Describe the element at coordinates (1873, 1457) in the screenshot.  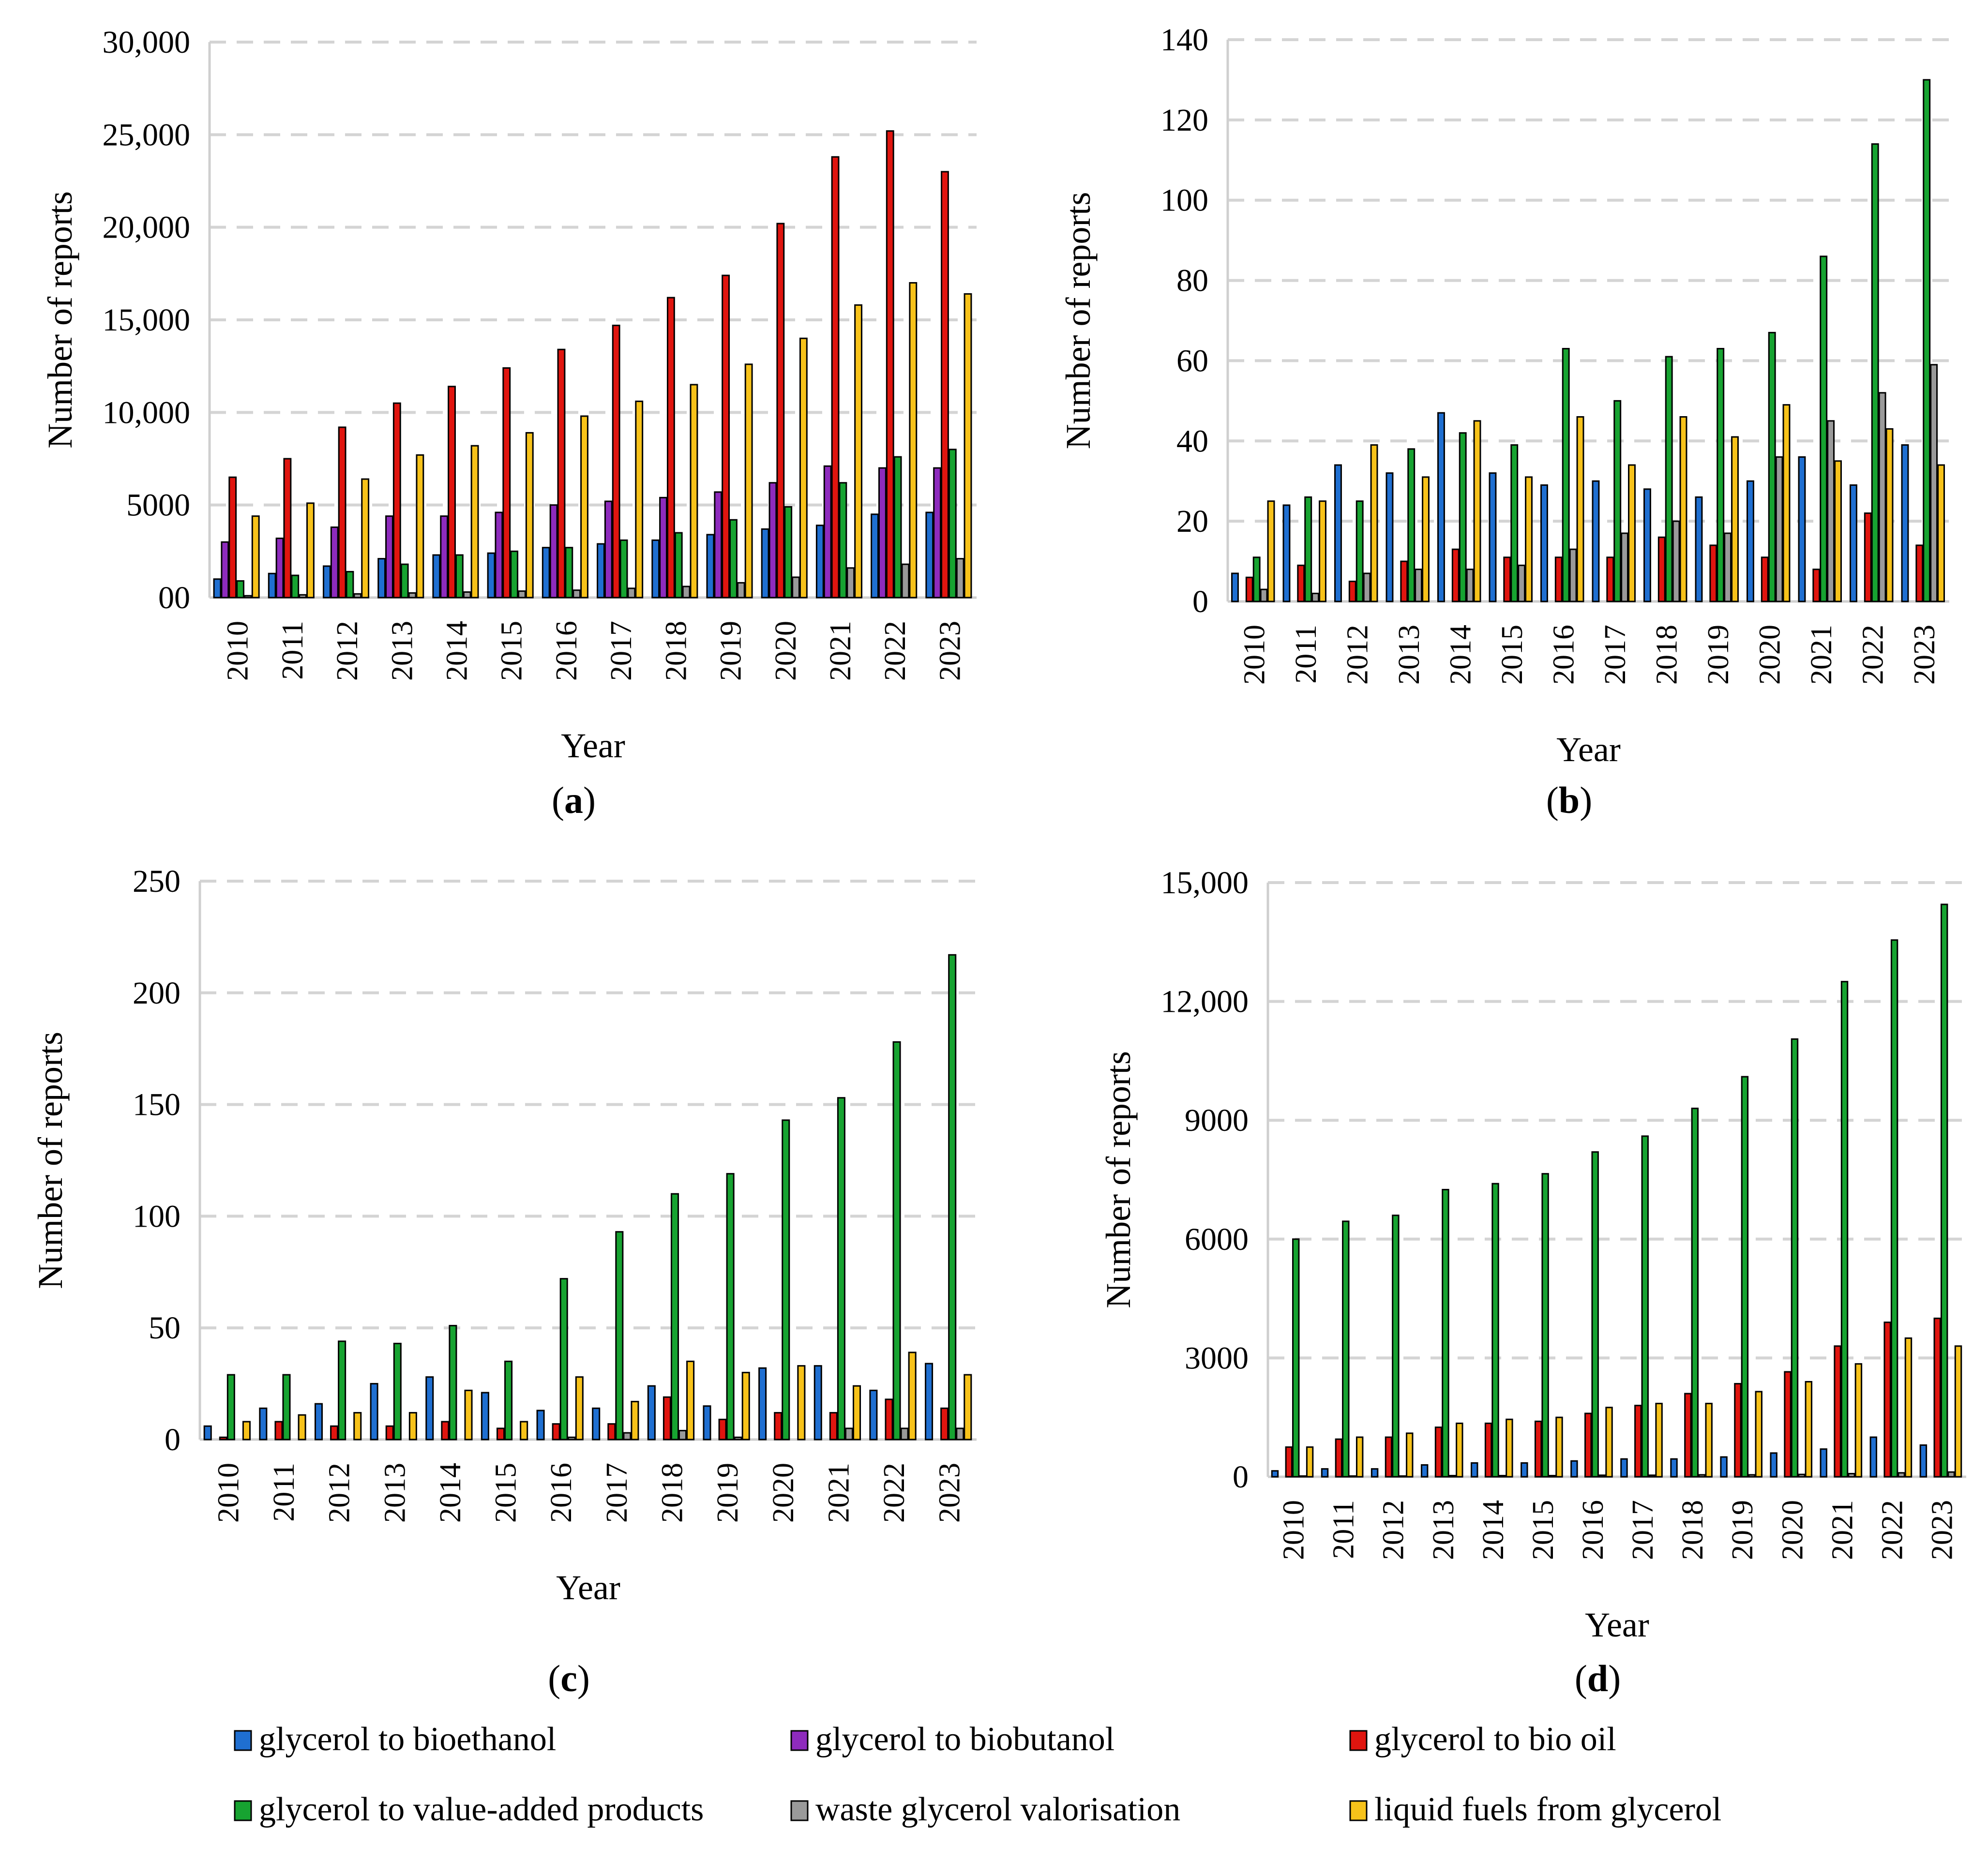
I see `bar-d-glycerol-to-bioethanol-2022` at that location.